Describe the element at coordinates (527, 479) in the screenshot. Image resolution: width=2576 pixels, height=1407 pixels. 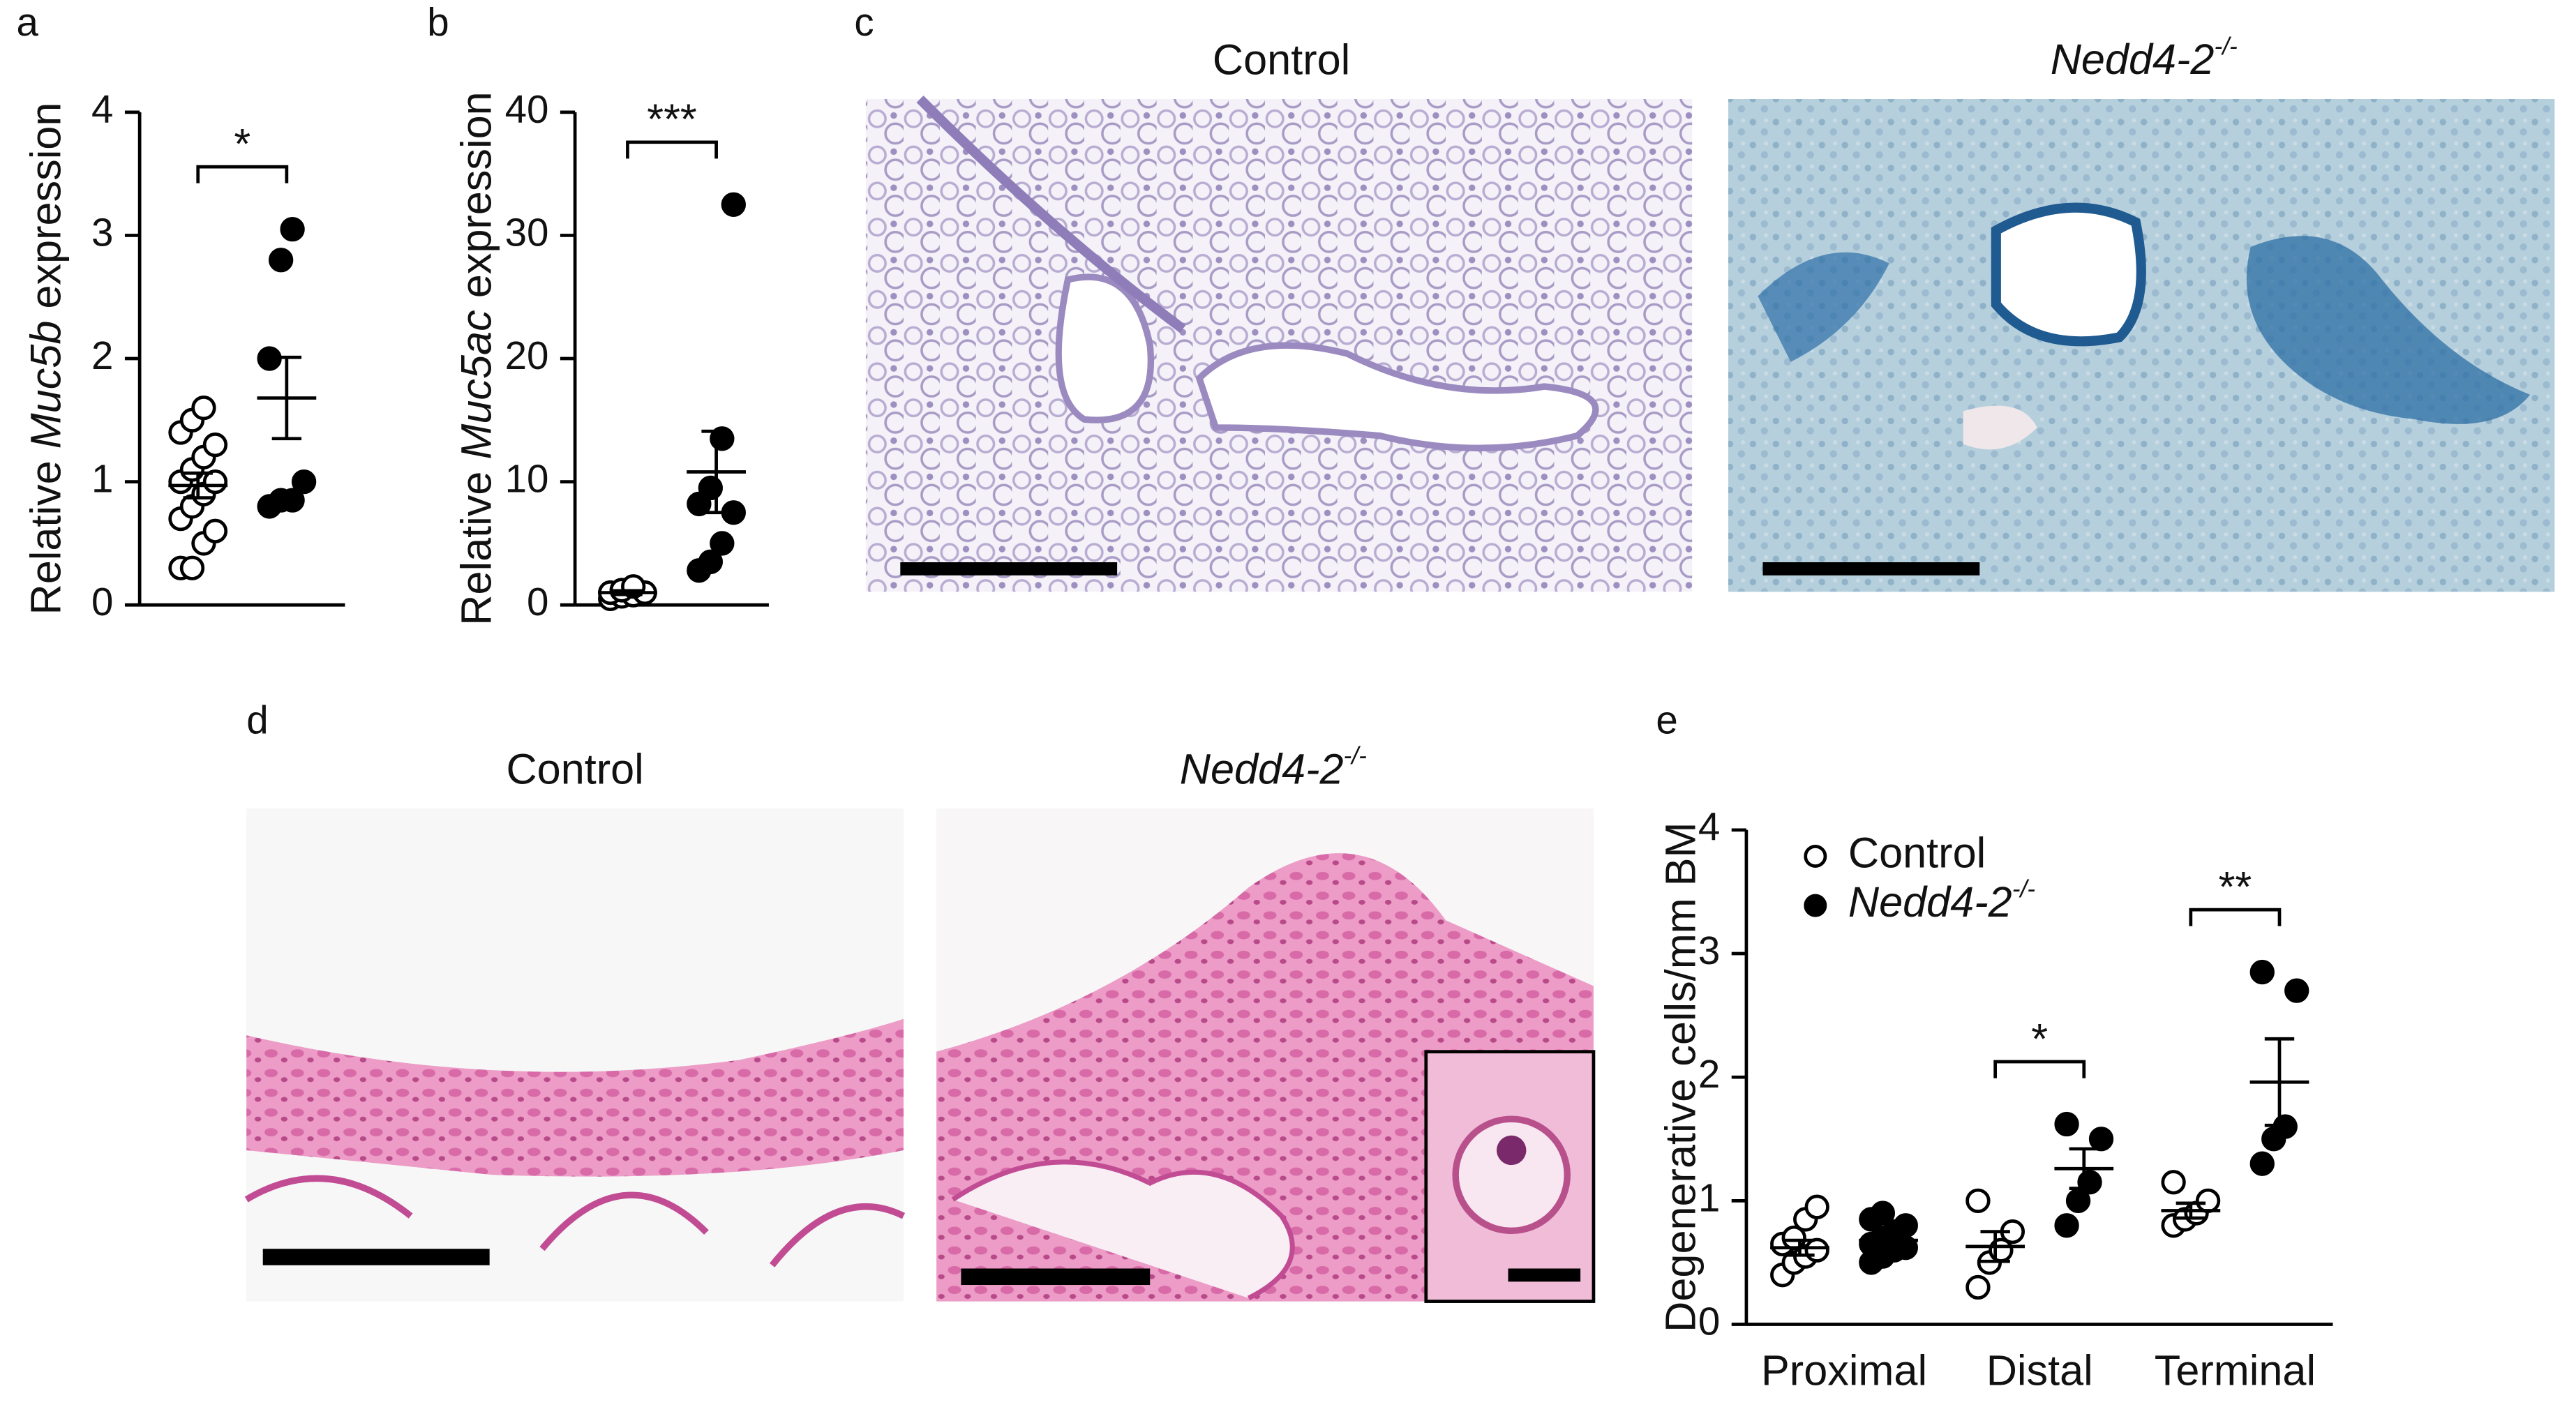
I see `y-tick-label: 10` at that location.